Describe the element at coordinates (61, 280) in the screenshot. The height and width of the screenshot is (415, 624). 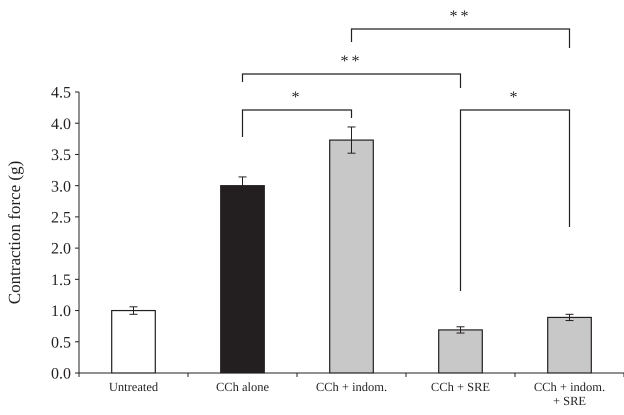
I see `y-tick-label: 1.5` at that location.